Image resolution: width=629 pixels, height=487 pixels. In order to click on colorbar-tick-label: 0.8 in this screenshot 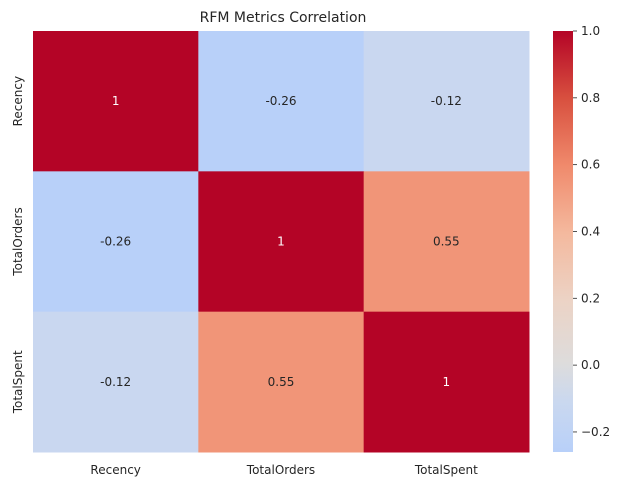, I will do `click(590, 98)`.